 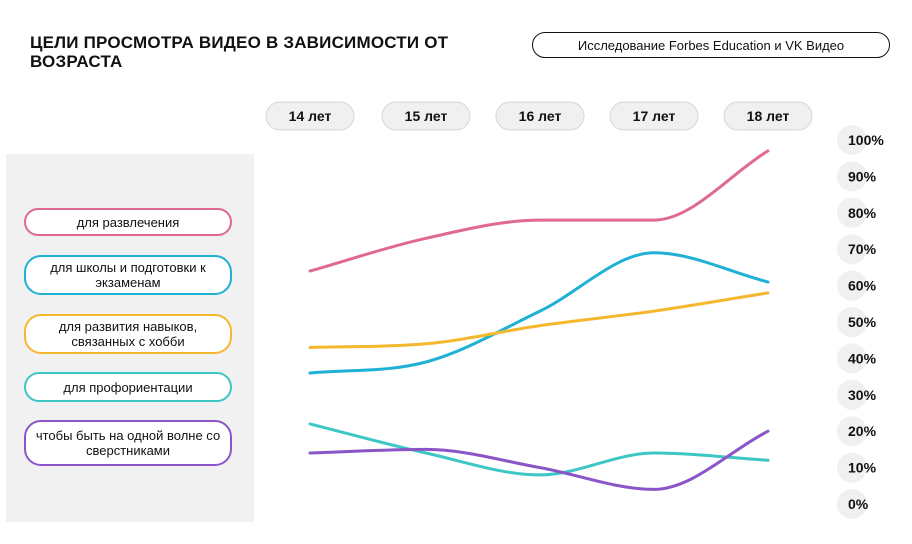 I want to click on legend-item: для школы и подготовки к экзаменам, so click(x=128, y=275).